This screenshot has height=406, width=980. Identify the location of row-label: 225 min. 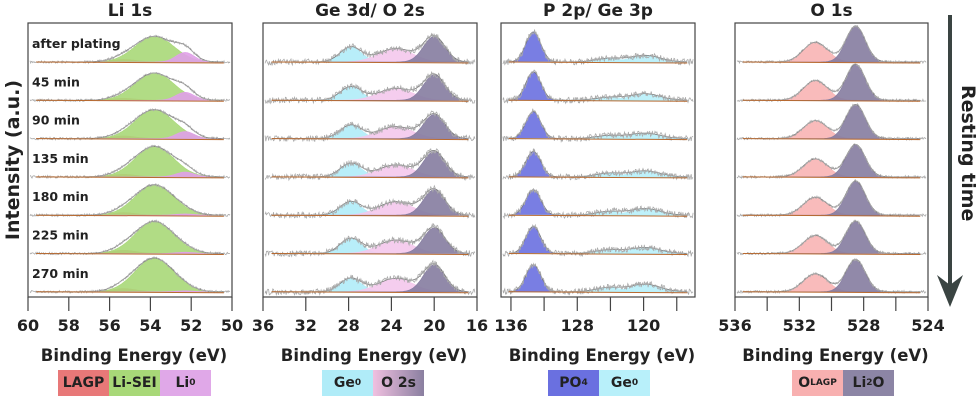
(60, 235).